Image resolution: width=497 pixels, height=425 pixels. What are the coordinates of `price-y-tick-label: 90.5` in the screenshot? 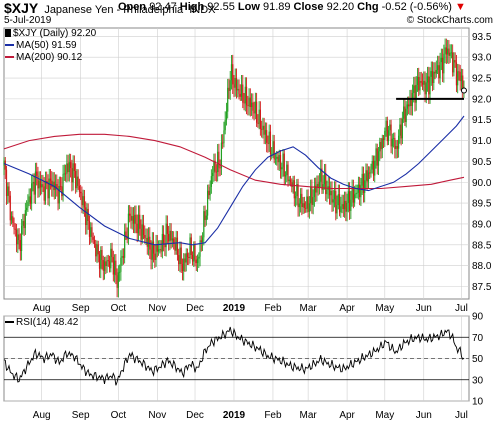 It's located at (482, 162).